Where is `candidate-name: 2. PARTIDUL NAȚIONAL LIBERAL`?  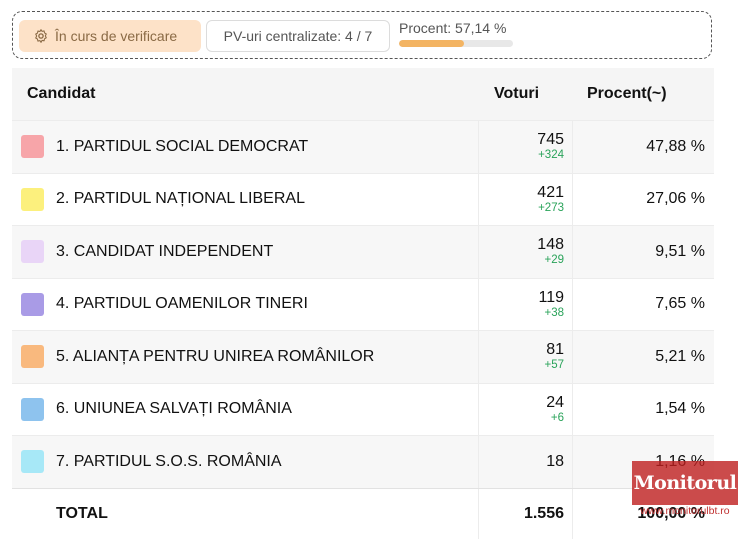
candidate-name: 2. PARTIDUL NAȚIONAL LIBERAL is located at coordinates (180, 199).